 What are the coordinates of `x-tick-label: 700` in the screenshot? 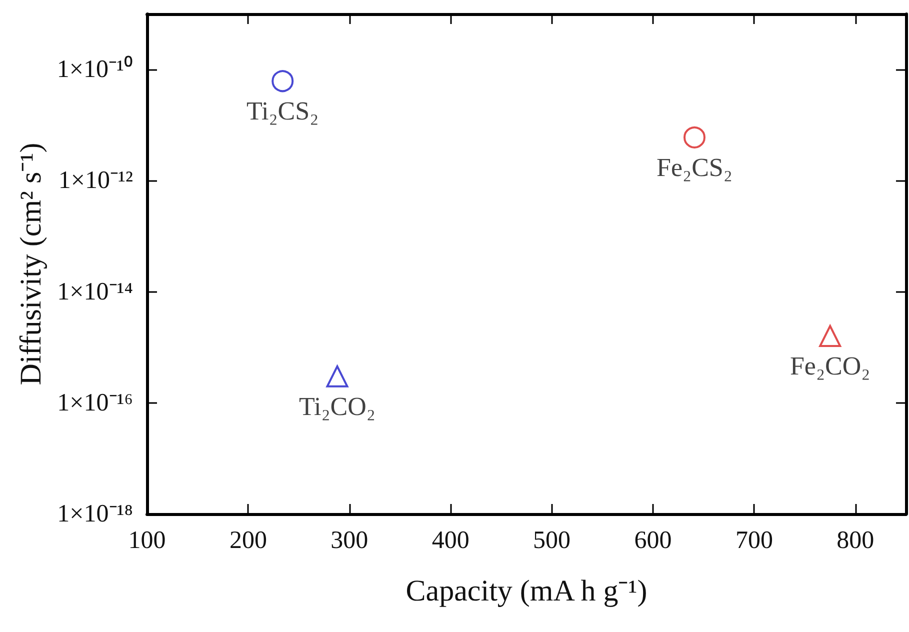 It's located at (754, 540).